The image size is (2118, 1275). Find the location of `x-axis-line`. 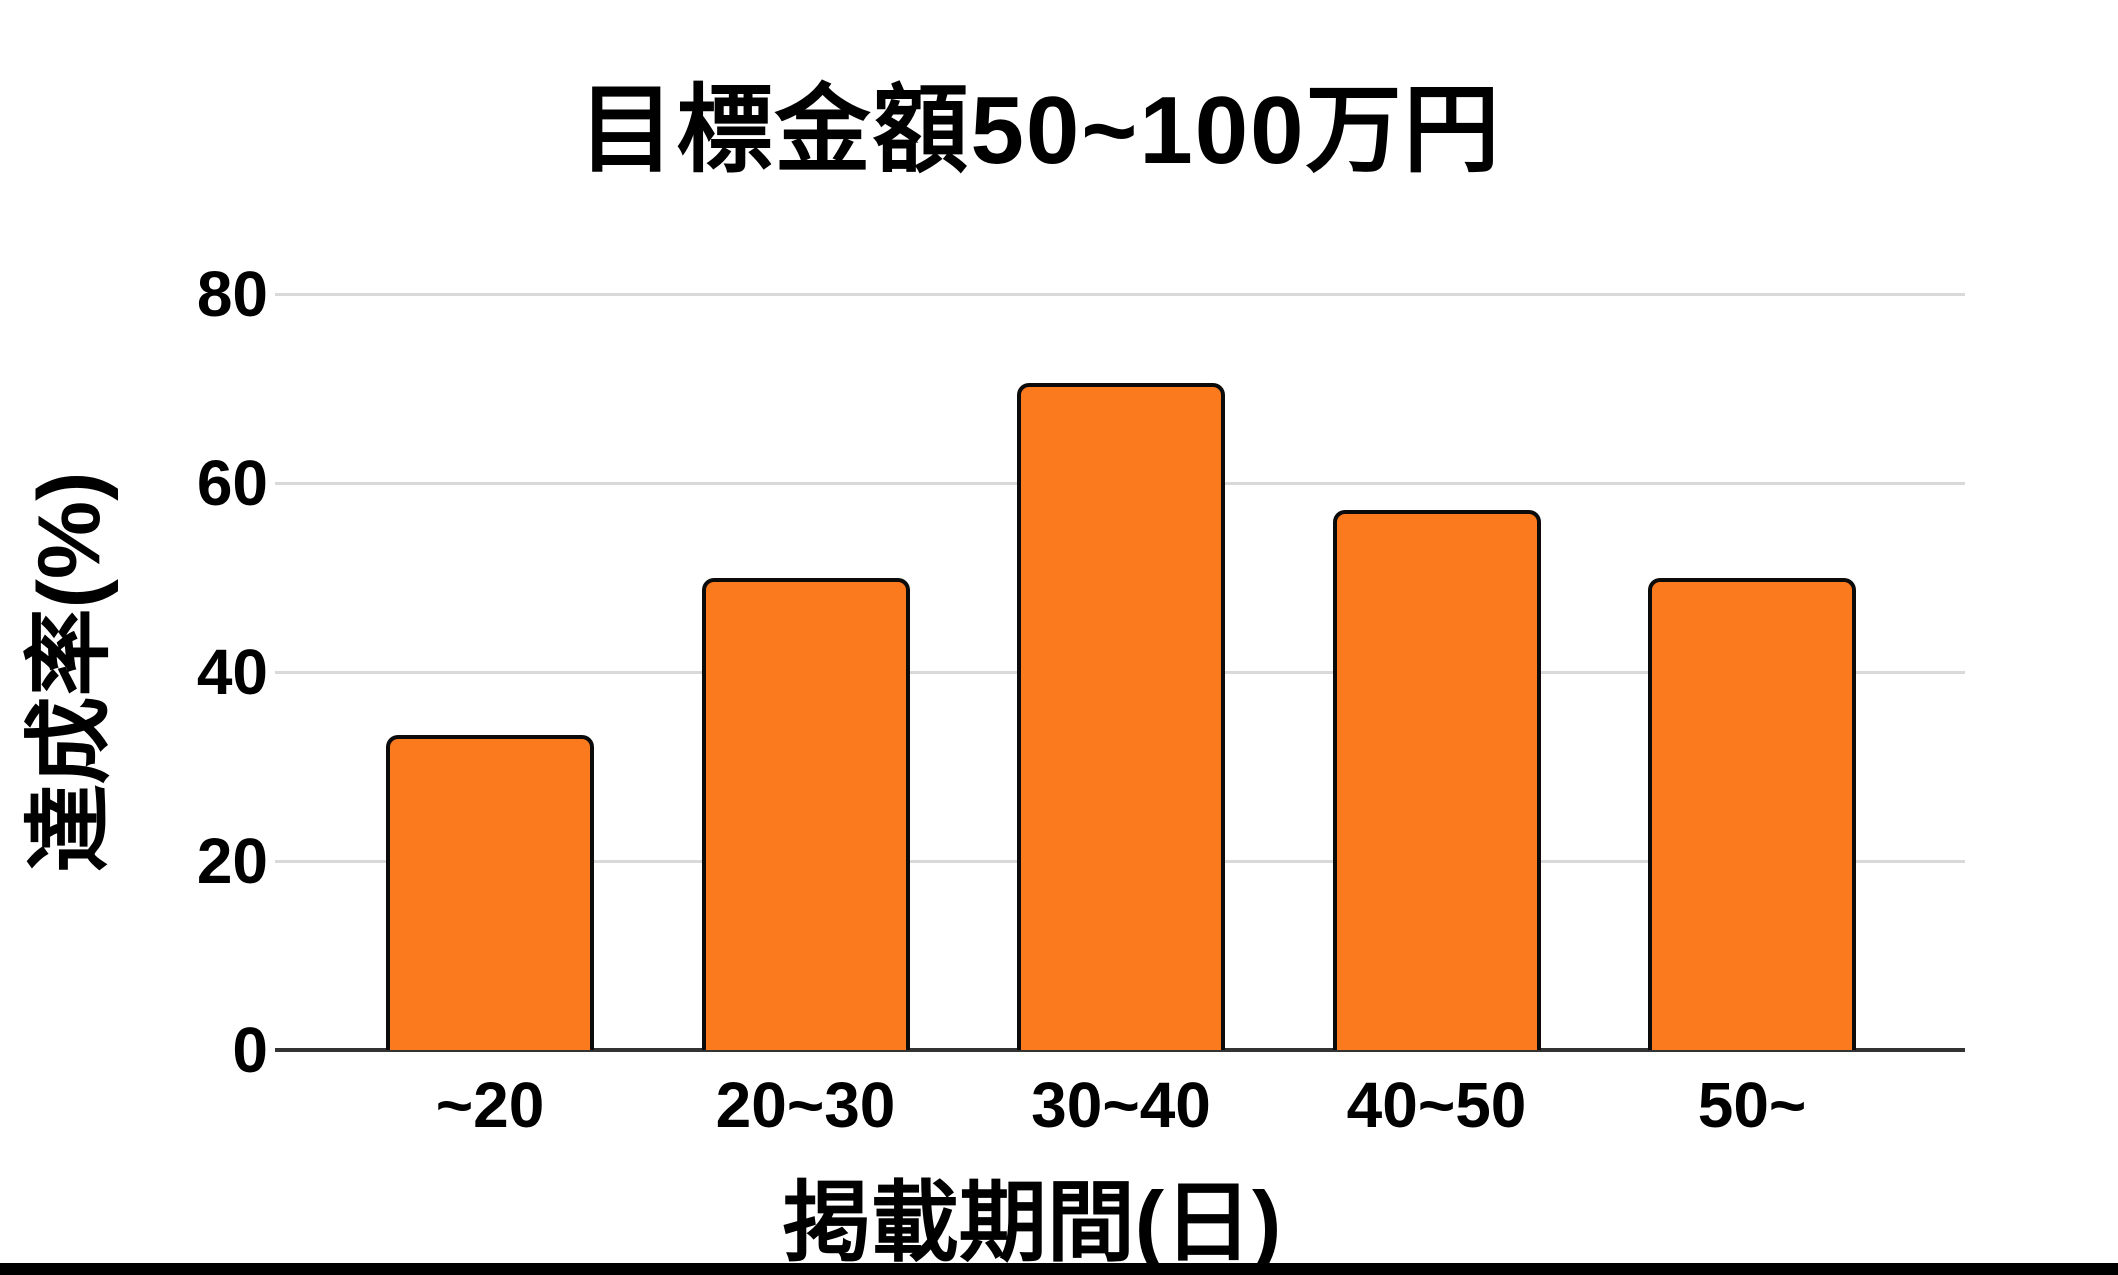

x-axis-line is located at coordinates (1120, 1050).